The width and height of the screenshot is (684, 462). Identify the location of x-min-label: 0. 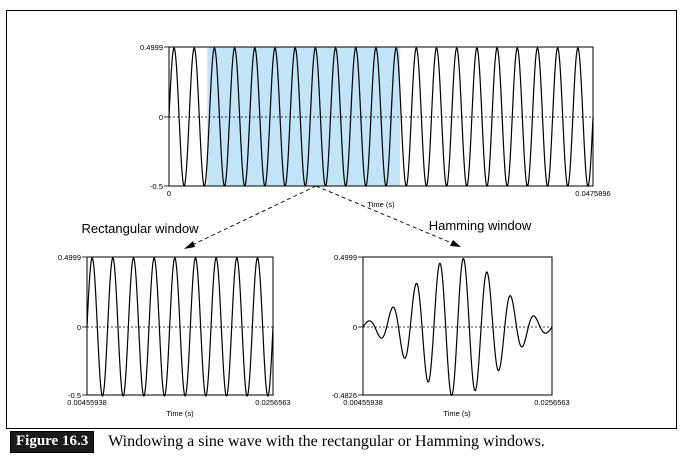
(169, 193).